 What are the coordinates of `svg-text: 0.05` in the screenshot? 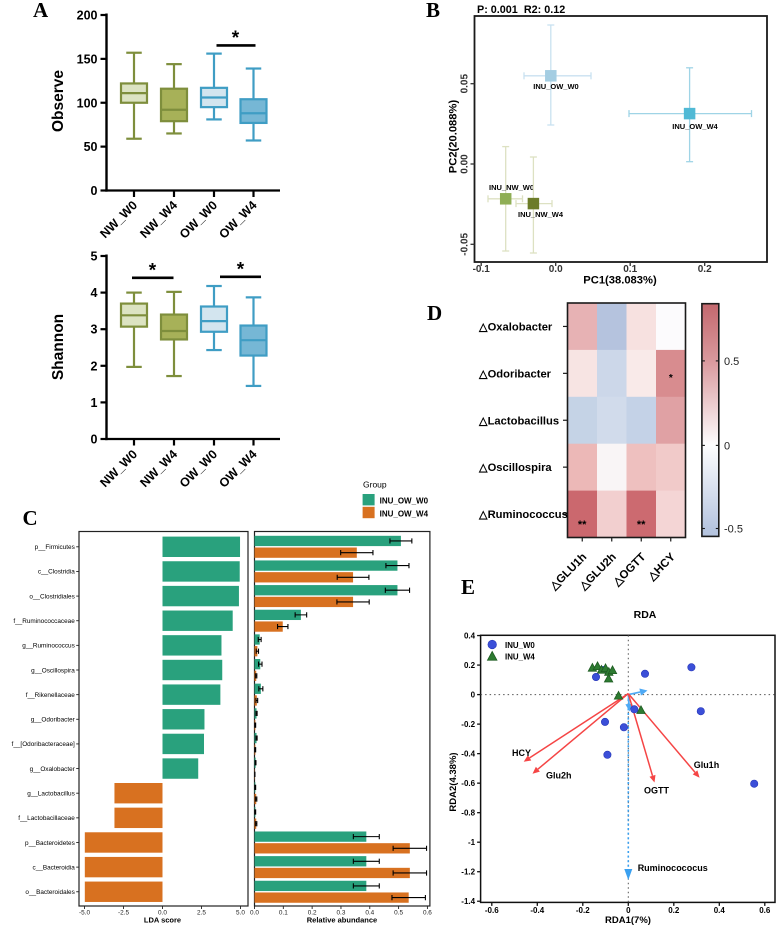 It's located at (465, 84).